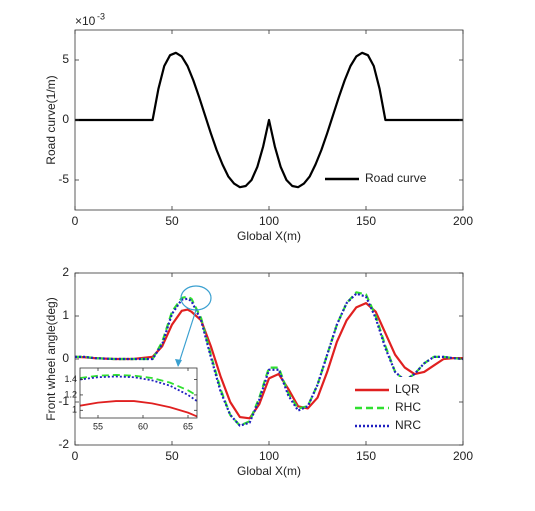  Describe the element at coordinates (188, 426) in the screenshot. I see `x-tick-label: 65` at that location.